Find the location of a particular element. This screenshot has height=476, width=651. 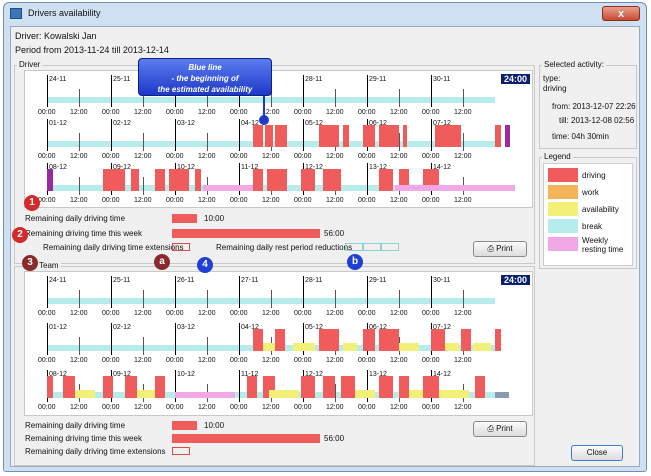

close-button: Close is located at coordinates (597, 453).